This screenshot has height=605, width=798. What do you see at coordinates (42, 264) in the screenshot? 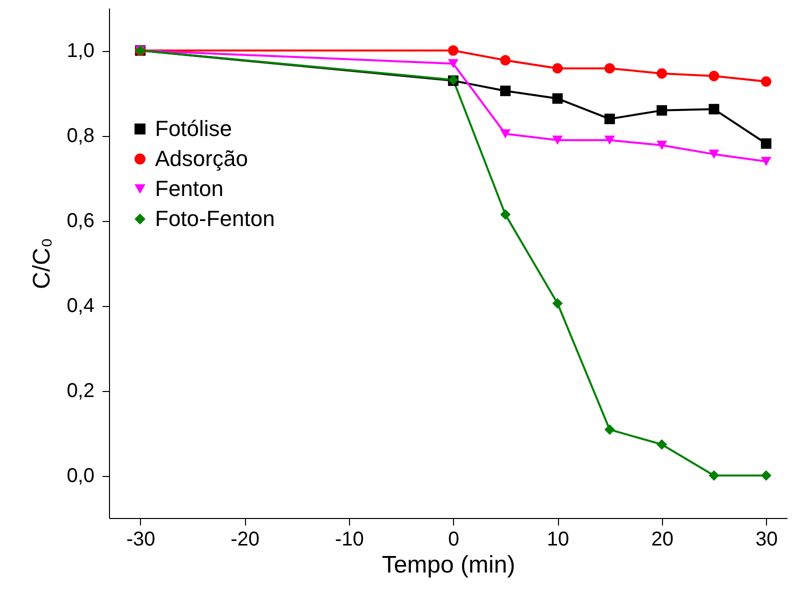
I see `y-axis-title: C/C₀` at bounding box center [42, 264].